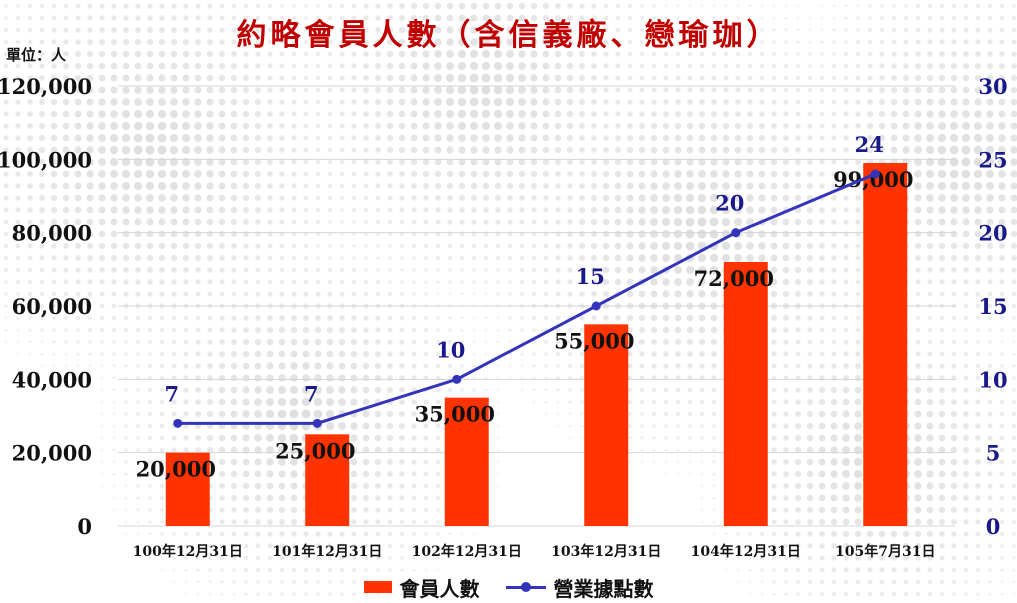 This screenshot has height=603, width=1017. Describe the element at coordinates (327, 551) in the screenshot. I see `x-tick-label: 101年12月31日` at that location.